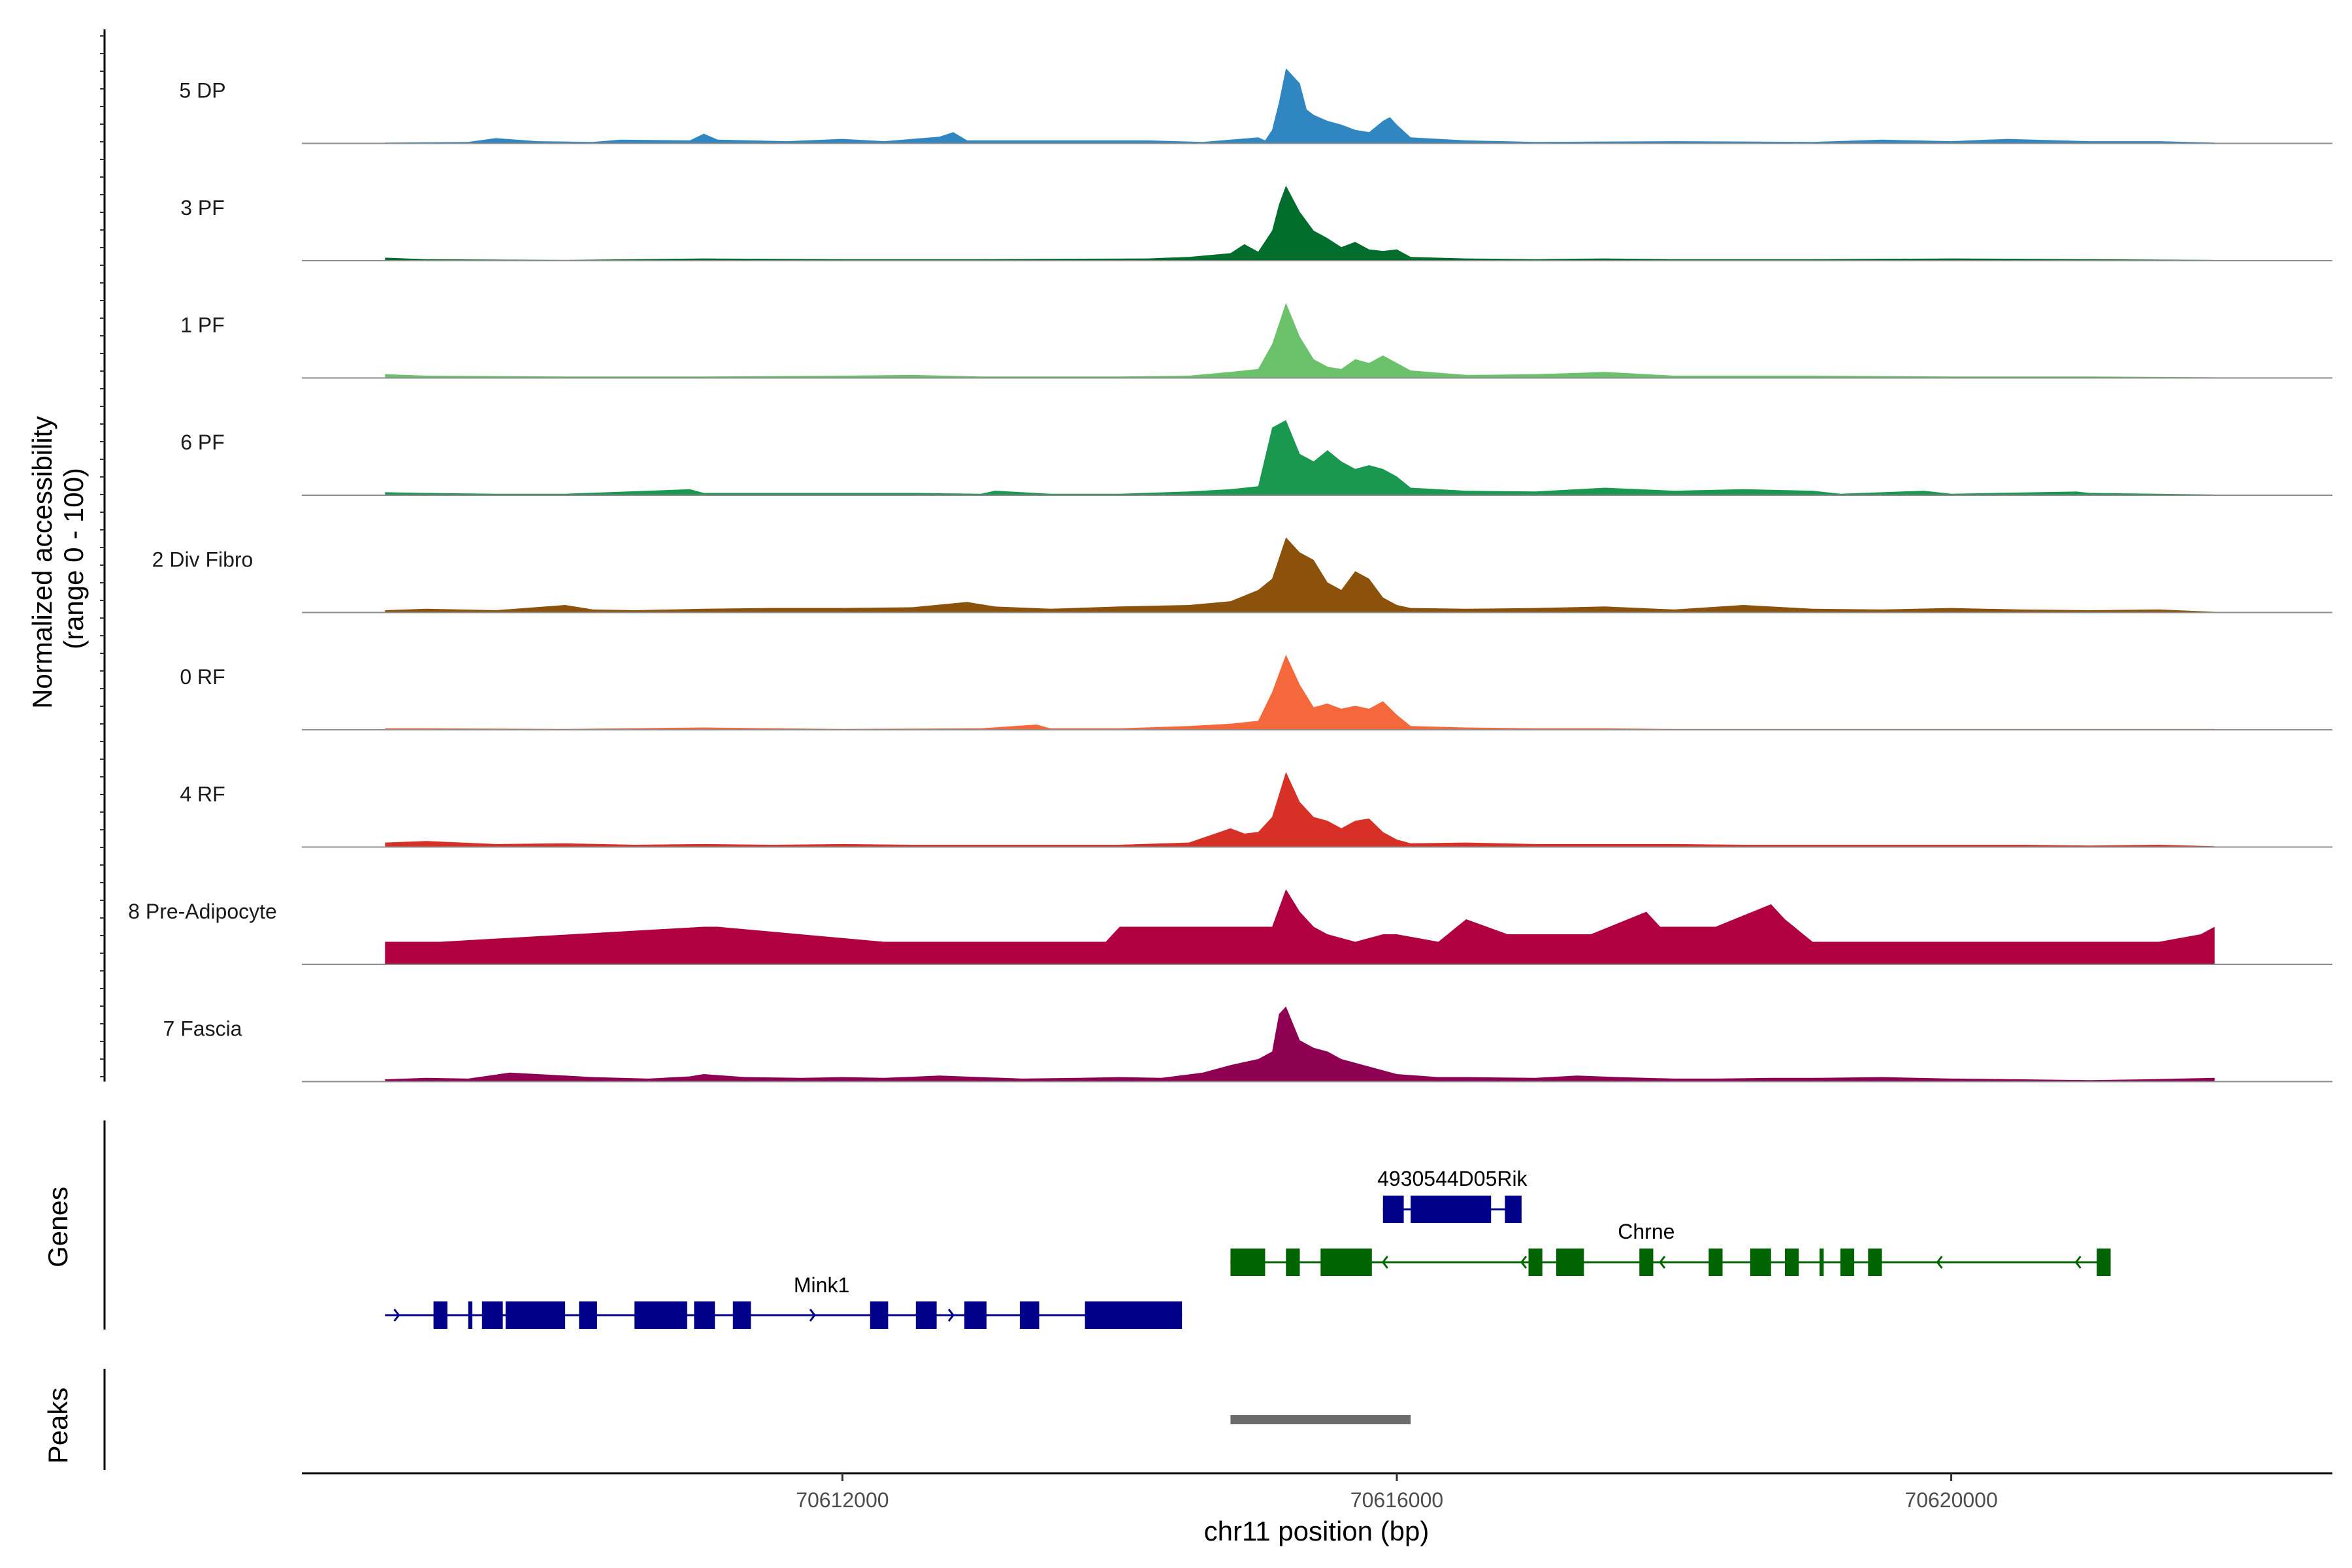  Describe the element at coordinates (842, 1500) in the screenshot. I see `x-tick-label: 70612000` at that location.